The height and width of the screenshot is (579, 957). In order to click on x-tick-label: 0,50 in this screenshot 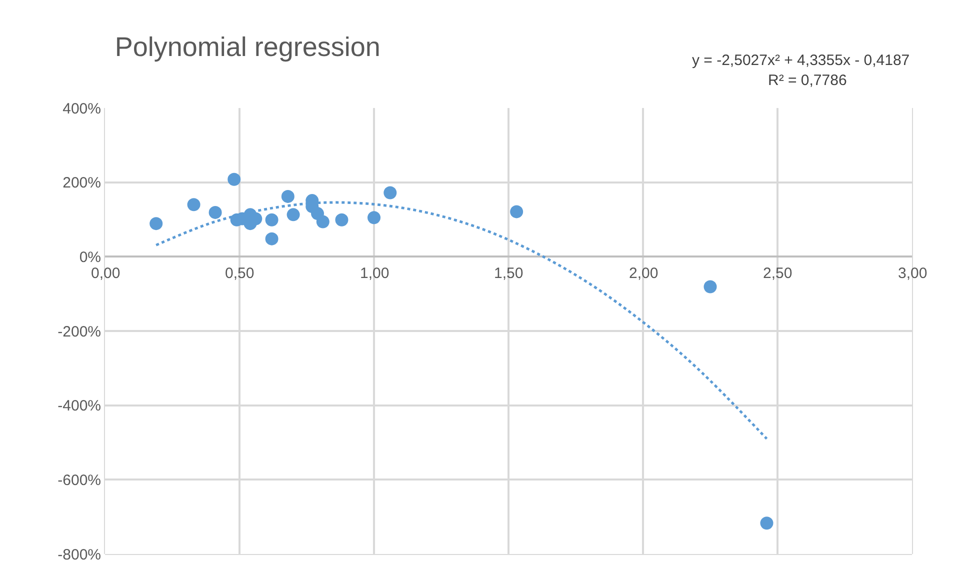, I will do `click(239, 273)`.